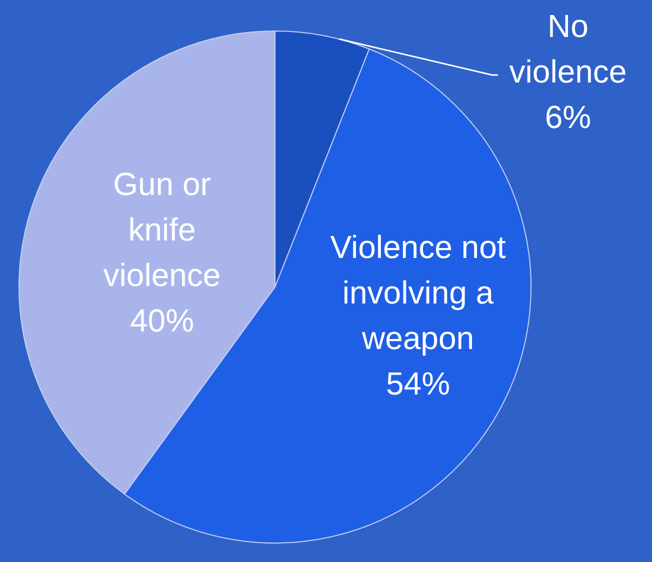  Describe the element at coordinates (418, 384) in the screenshot. I see `data-label: 54%` at that location.